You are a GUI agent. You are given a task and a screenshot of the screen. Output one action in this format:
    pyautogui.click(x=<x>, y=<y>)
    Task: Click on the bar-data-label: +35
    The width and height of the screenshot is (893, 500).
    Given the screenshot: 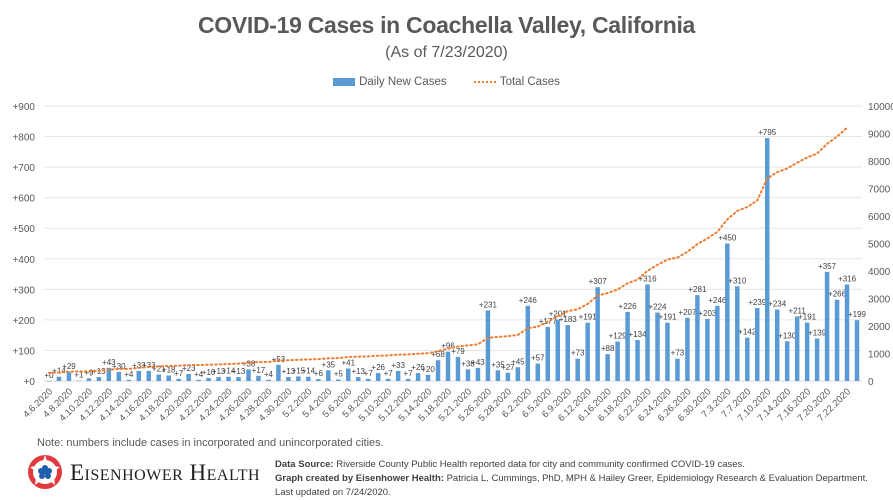 What is the action you would take?
    pyautogui.click(x=498, y=364)
    